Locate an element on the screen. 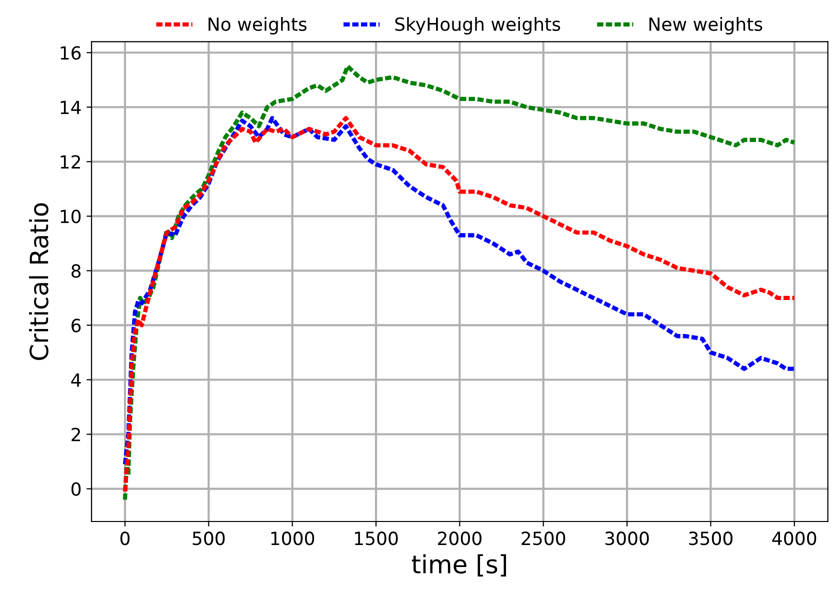 Image resolution: width=832 pixels, height=596 pixels. x-tick-label: 3500 is located at coordinates (710, 539).